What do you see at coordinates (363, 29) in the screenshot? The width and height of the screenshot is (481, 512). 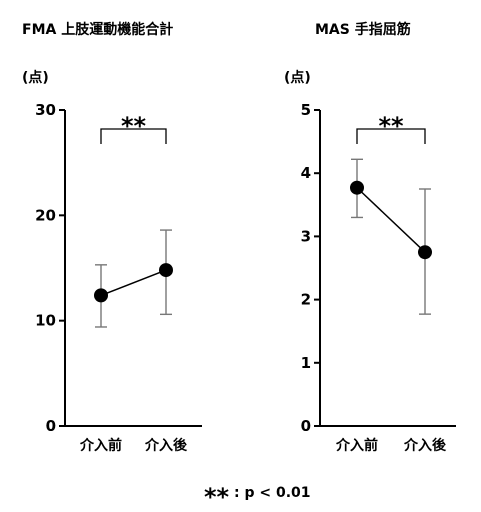 I see `chart-title-mas: MAS 手指屈筋` at bounding box center [363, 29].